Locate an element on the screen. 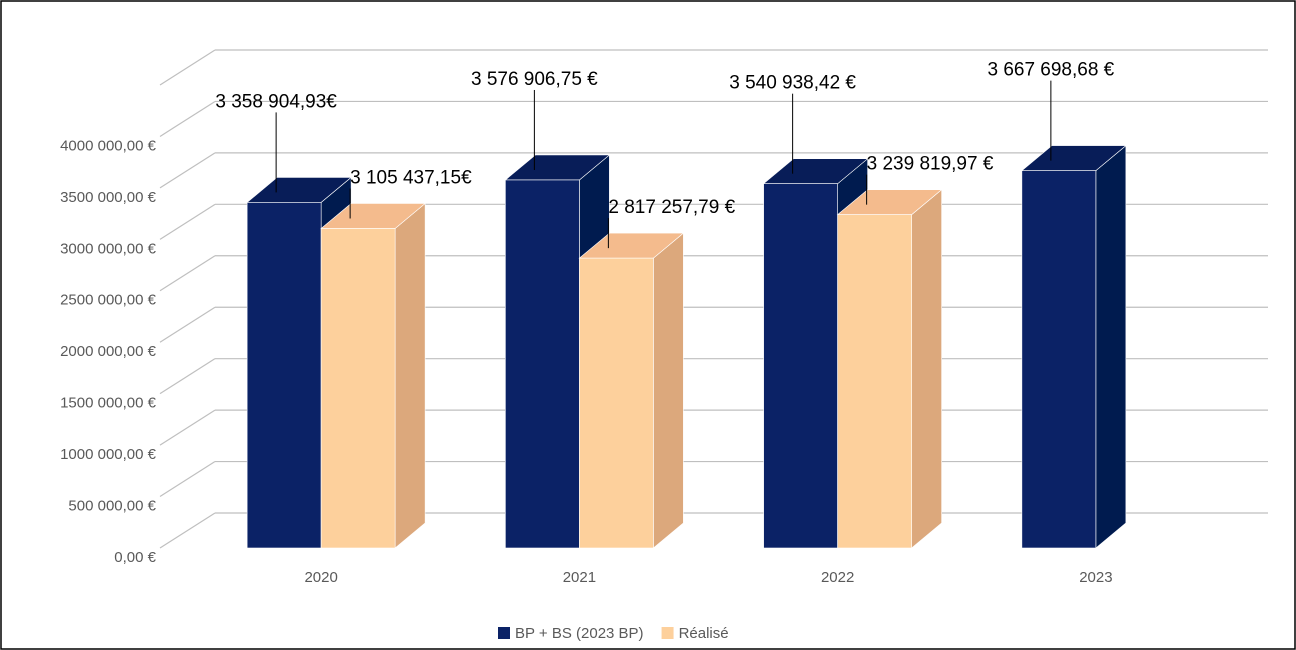 The width and height of the screenshot is (1296, 650). x-tick-label: 2021 is located at coordinates (579, 577).